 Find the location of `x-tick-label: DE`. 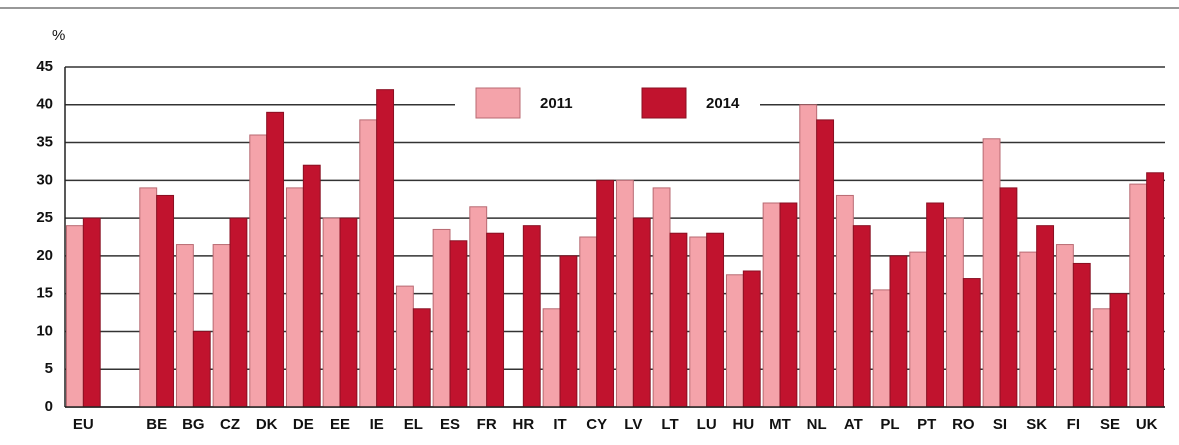

x-tick-label: DE is located at coordinates (303, 424).